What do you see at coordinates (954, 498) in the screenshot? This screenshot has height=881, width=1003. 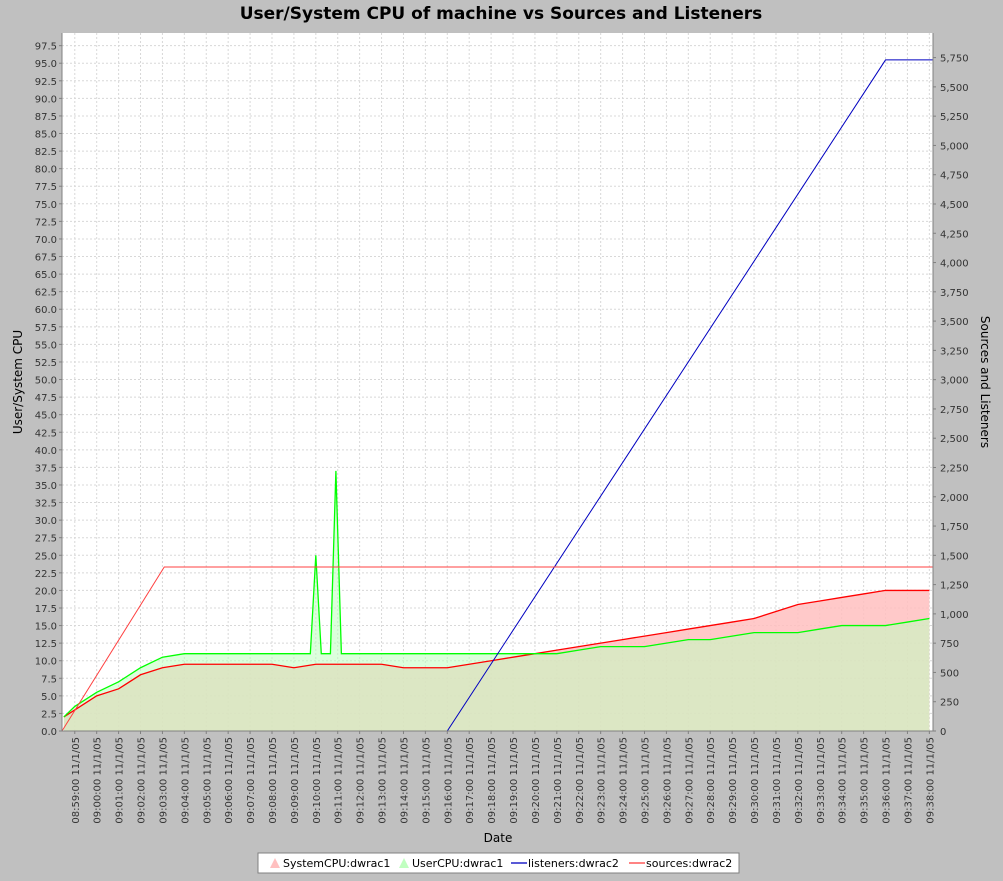 I see `y2-tick-label: 2,000` at bounding box center [954, 498].